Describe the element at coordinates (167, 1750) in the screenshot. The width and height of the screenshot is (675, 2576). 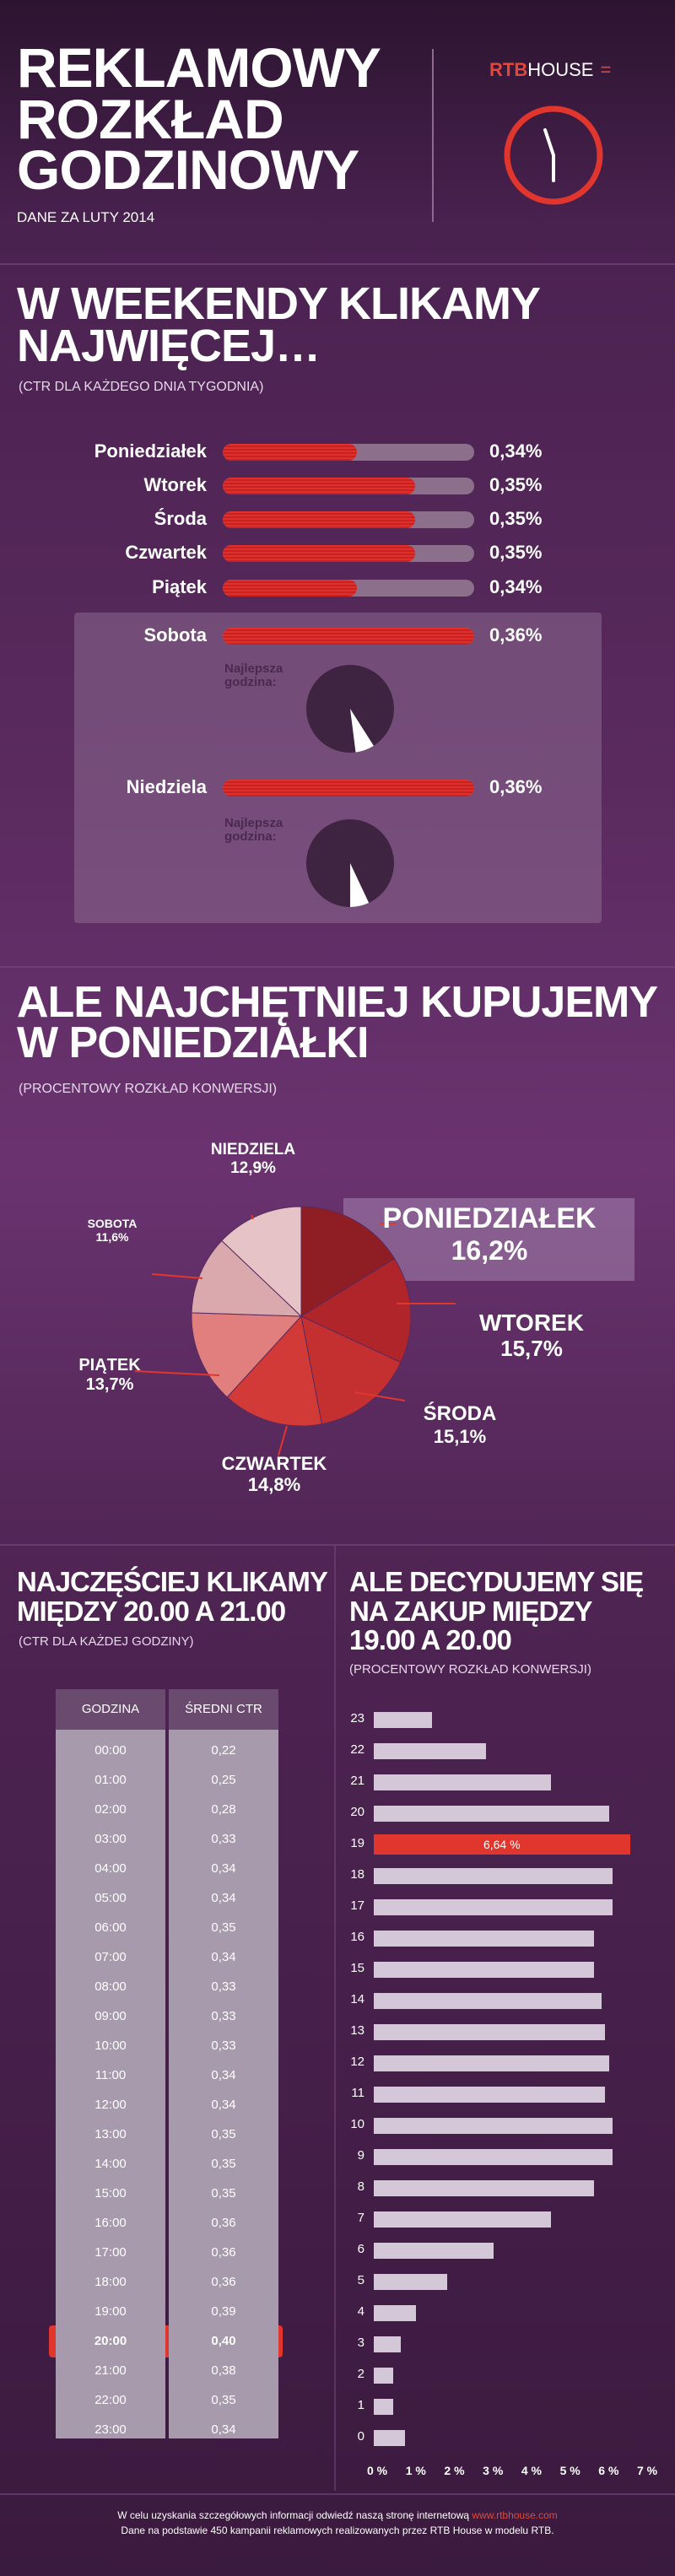
I see `table-row: 00:00 0,22` at that location.